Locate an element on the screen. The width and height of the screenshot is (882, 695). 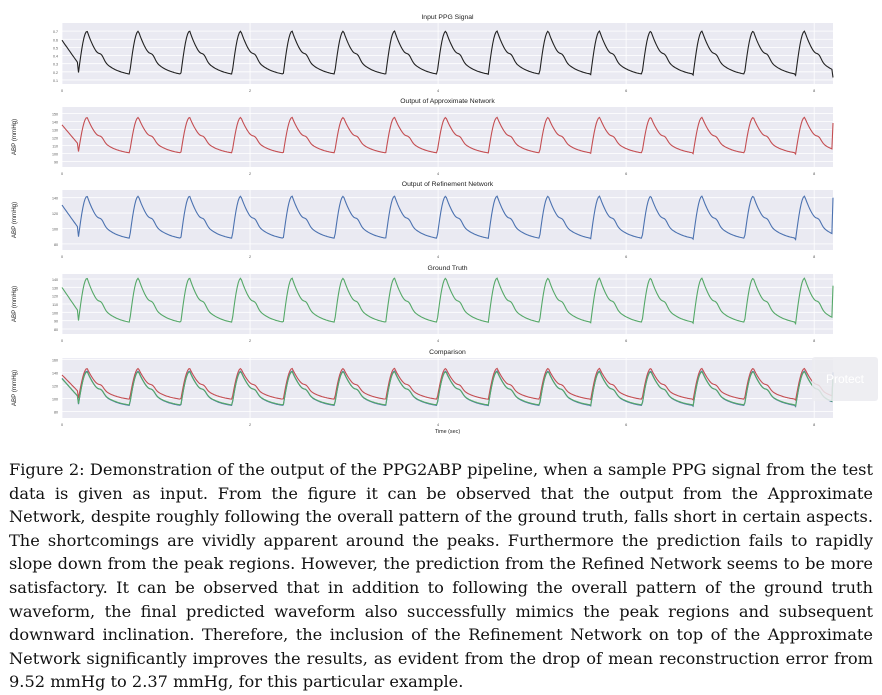
series-line-ppg is located at coordinates (447, 54).